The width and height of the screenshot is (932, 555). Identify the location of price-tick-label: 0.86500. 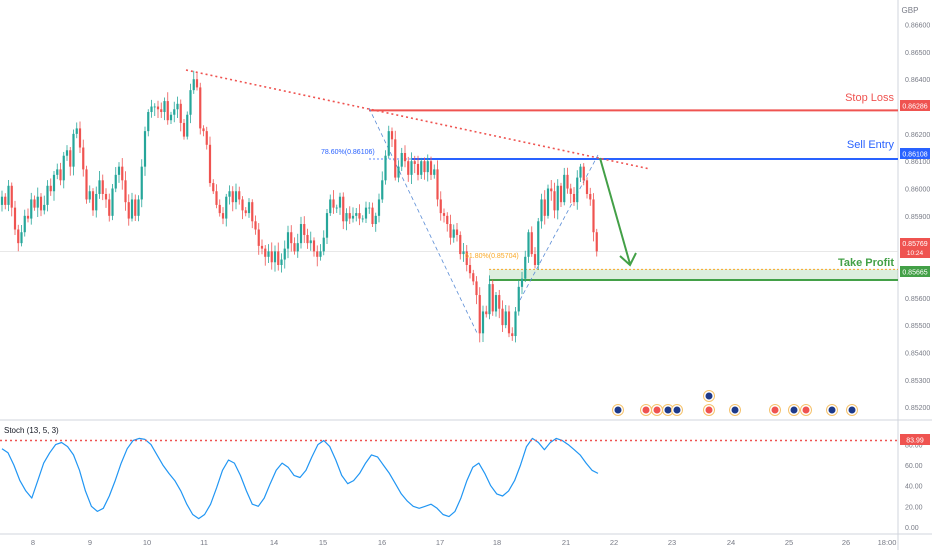
(917, 53).